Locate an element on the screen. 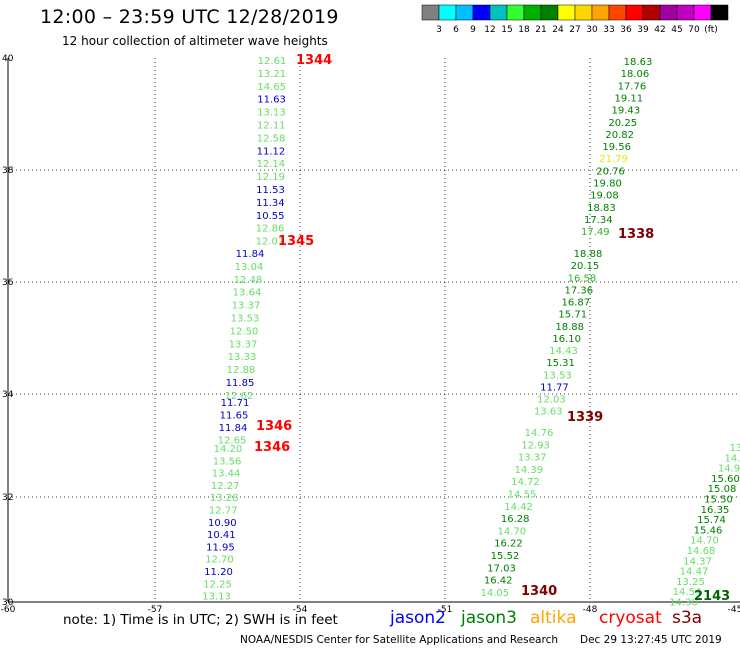 This screenshot has height=650, width=740. wave-height-value: 17.36 is located at coordinates (579, 290).